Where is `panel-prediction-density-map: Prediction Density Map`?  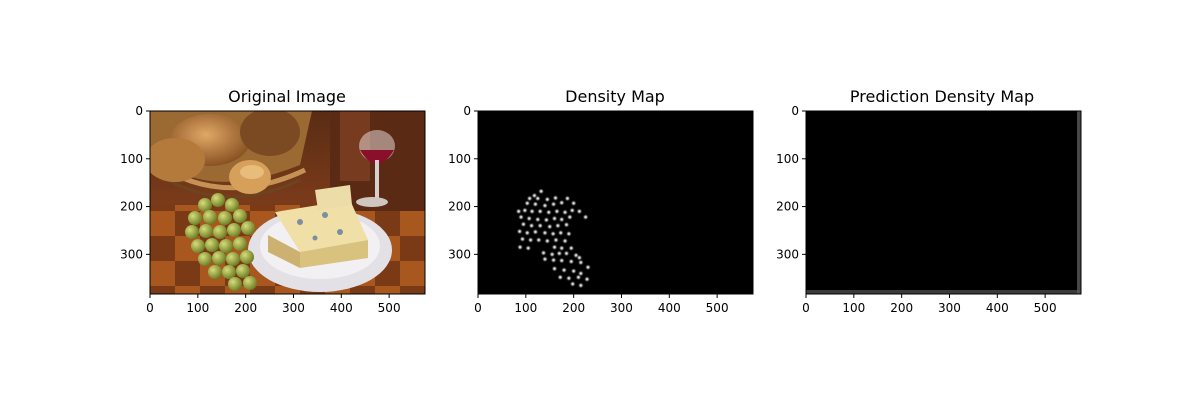 panel-prediction-density-map: Prediction Density Map is located at coordinates (943, 190).